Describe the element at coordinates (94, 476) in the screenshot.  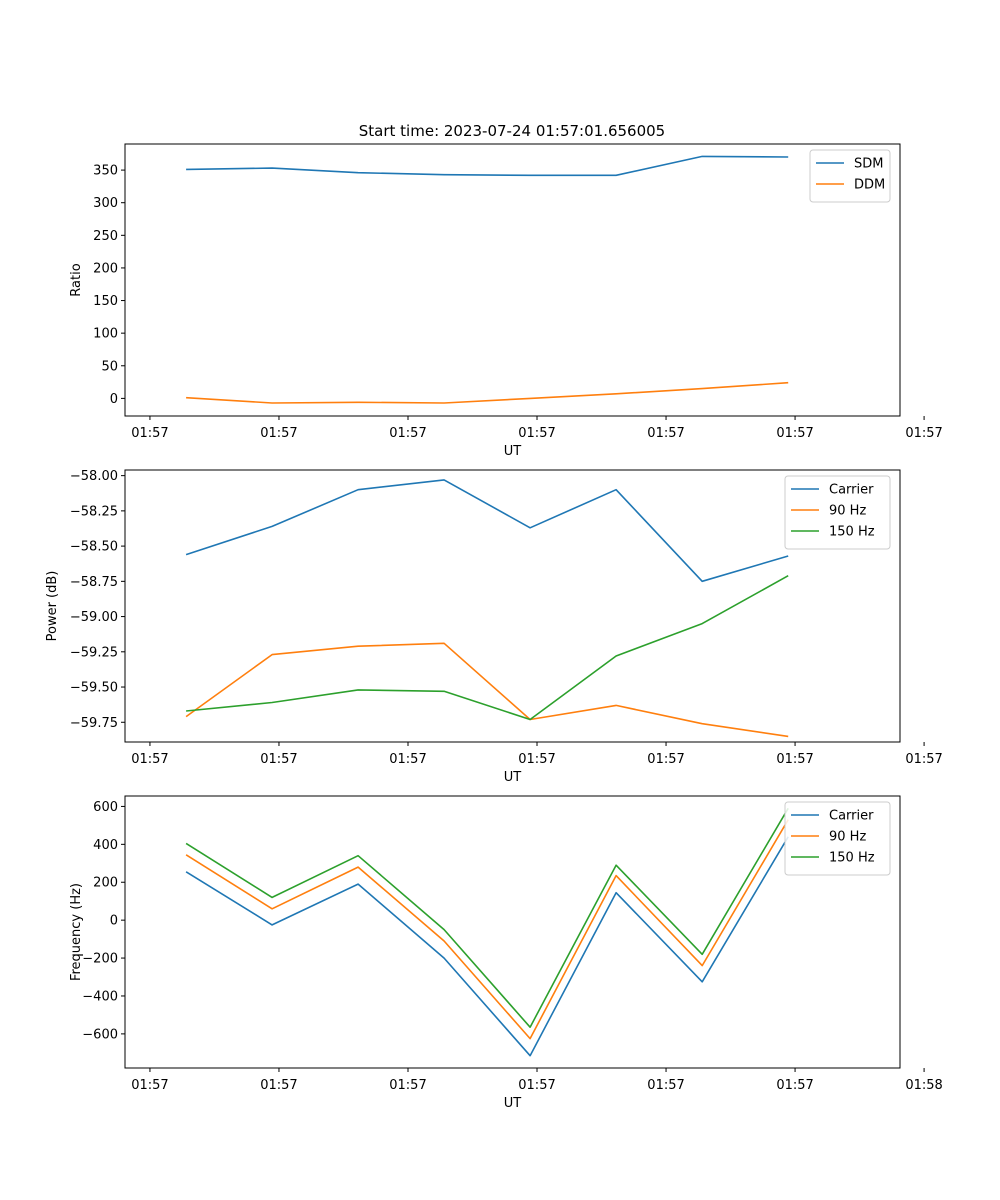
I see `y-tick-label: −58.00` at that location.